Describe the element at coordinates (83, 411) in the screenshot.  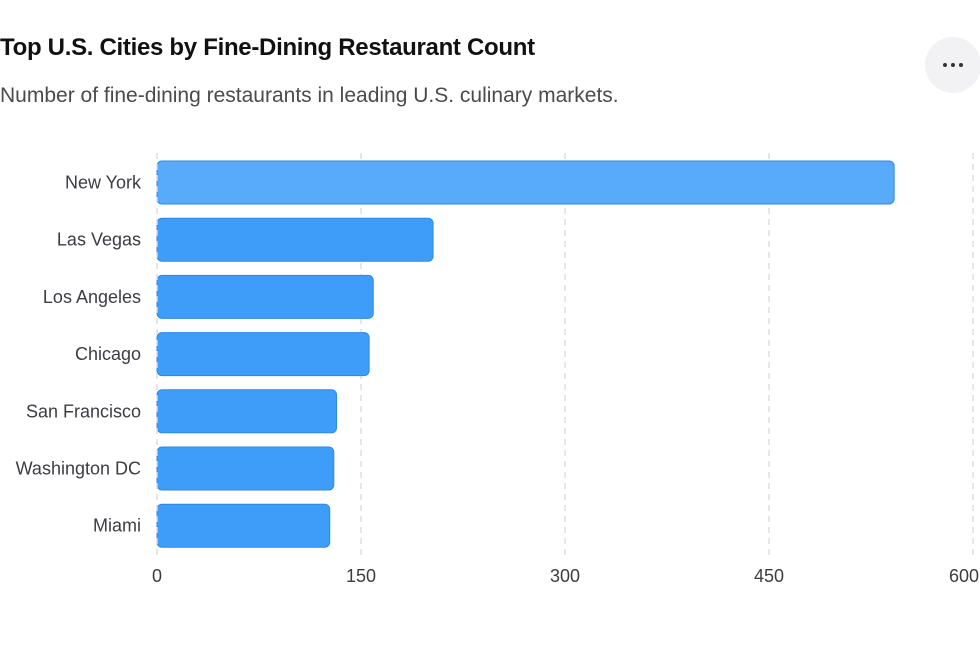
I see `category-label: San Francisco` at that location.